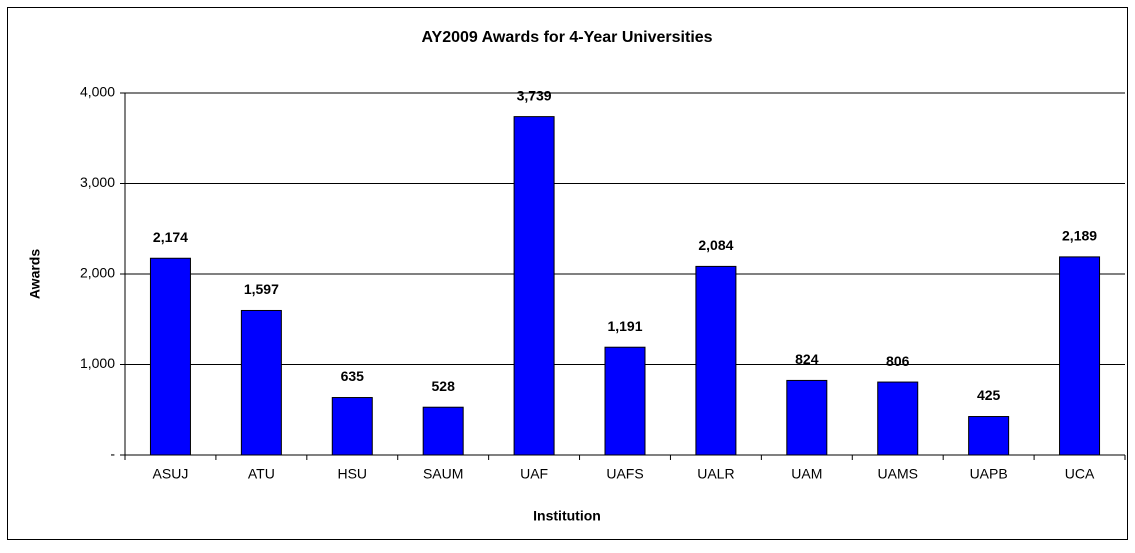 Image resolution: width=1135 pixels, height=553 pixels. What do you see at coordinates (567, 516) in the screenshot?
I see `x-axis-label: Institution` at bounding box center [567, 516].